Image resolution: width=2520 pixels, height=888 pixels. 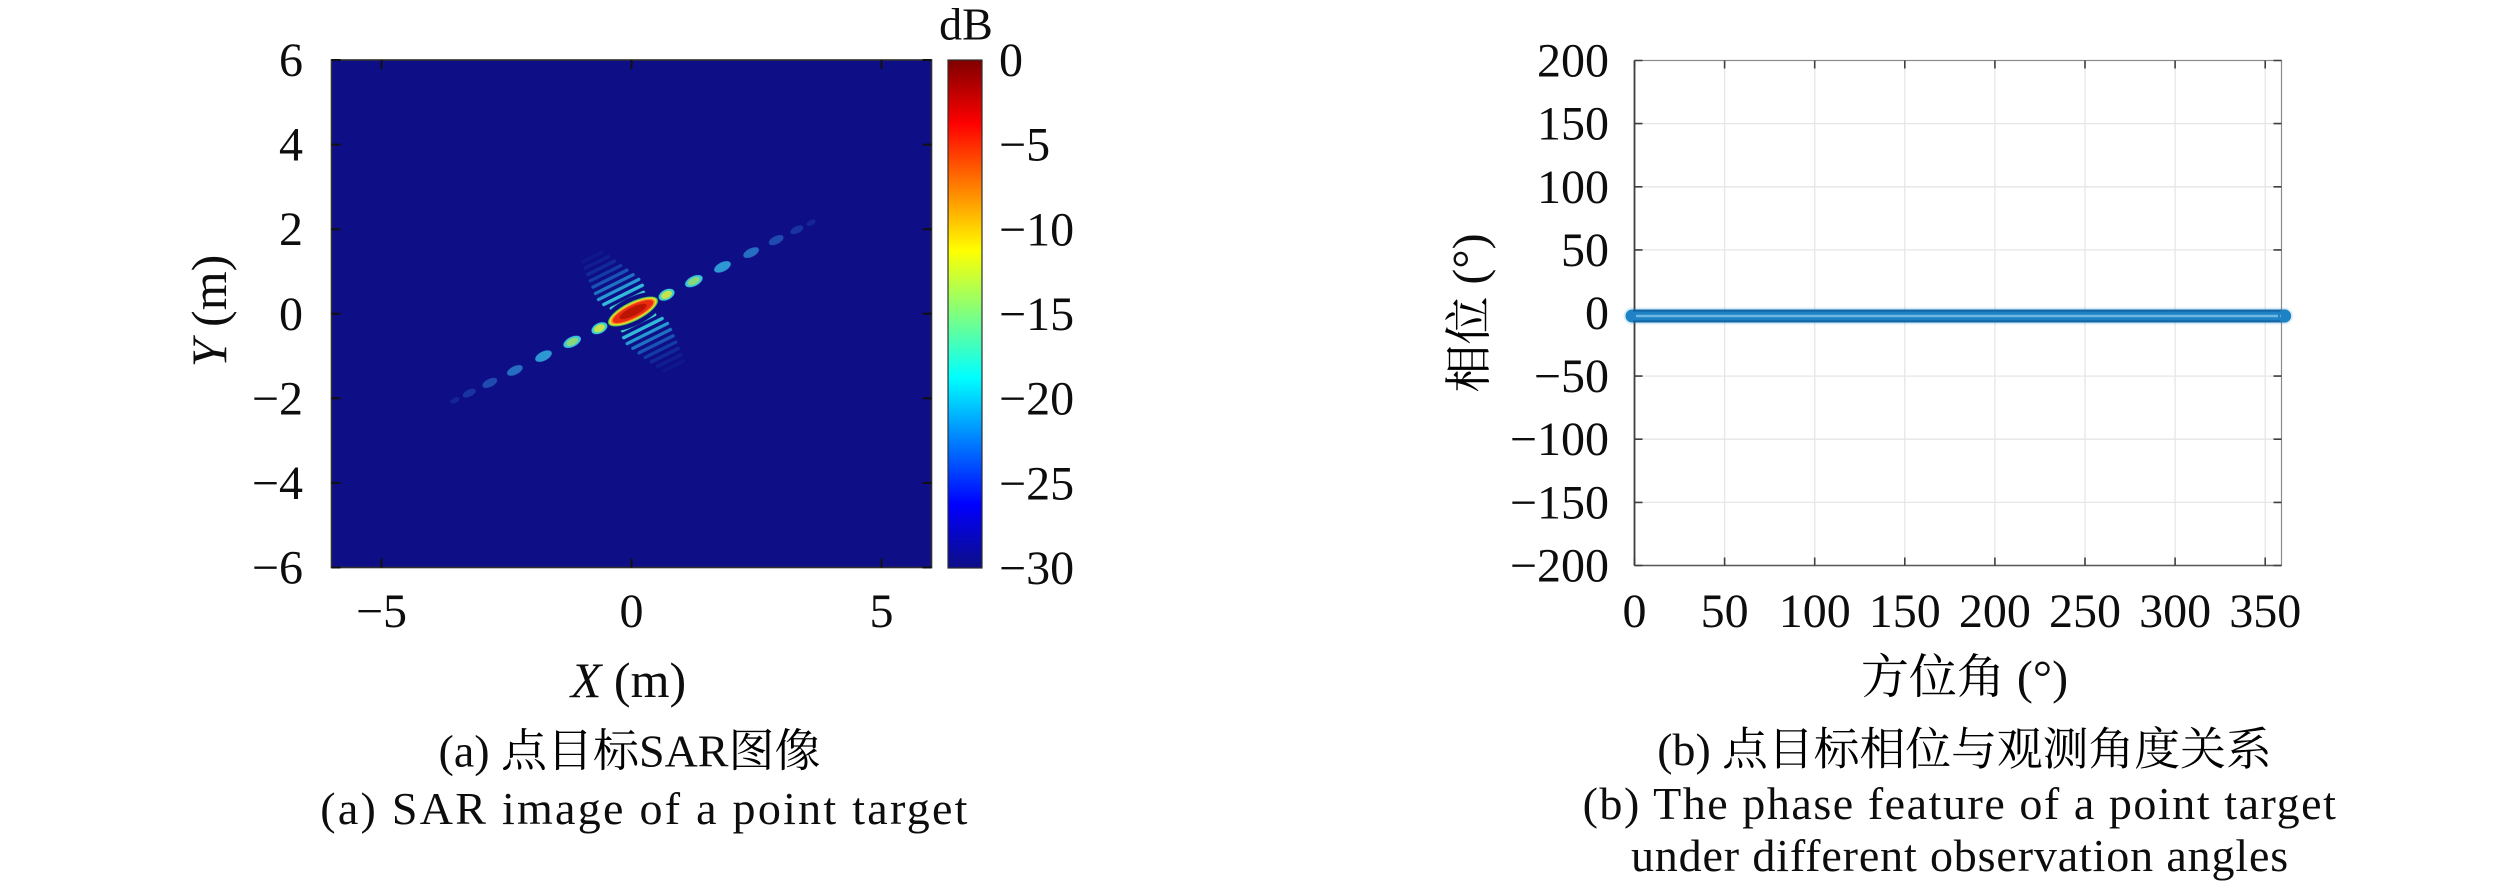 What do you see at coordinates (2175, 611) in the screenshot?
I see `svg-text: 300` at bounding box center [2175, 611].